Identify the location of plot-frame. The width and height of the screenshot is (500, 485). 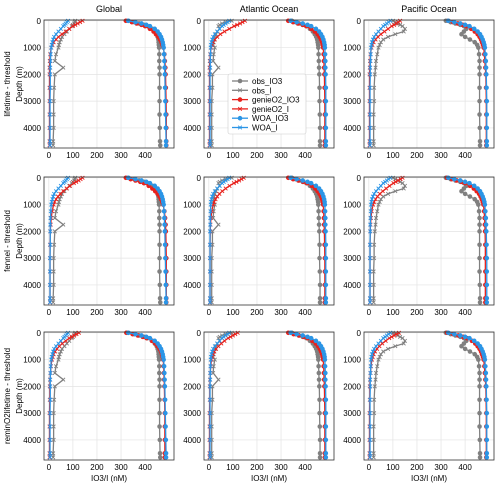
(429, 84).